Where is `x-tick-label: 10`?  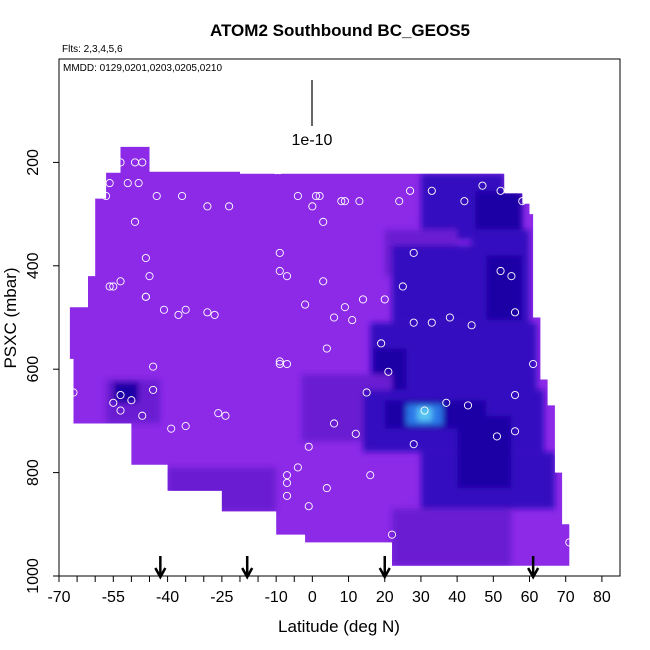
x-tick-label: 10 is located at coordinates (349, 597).